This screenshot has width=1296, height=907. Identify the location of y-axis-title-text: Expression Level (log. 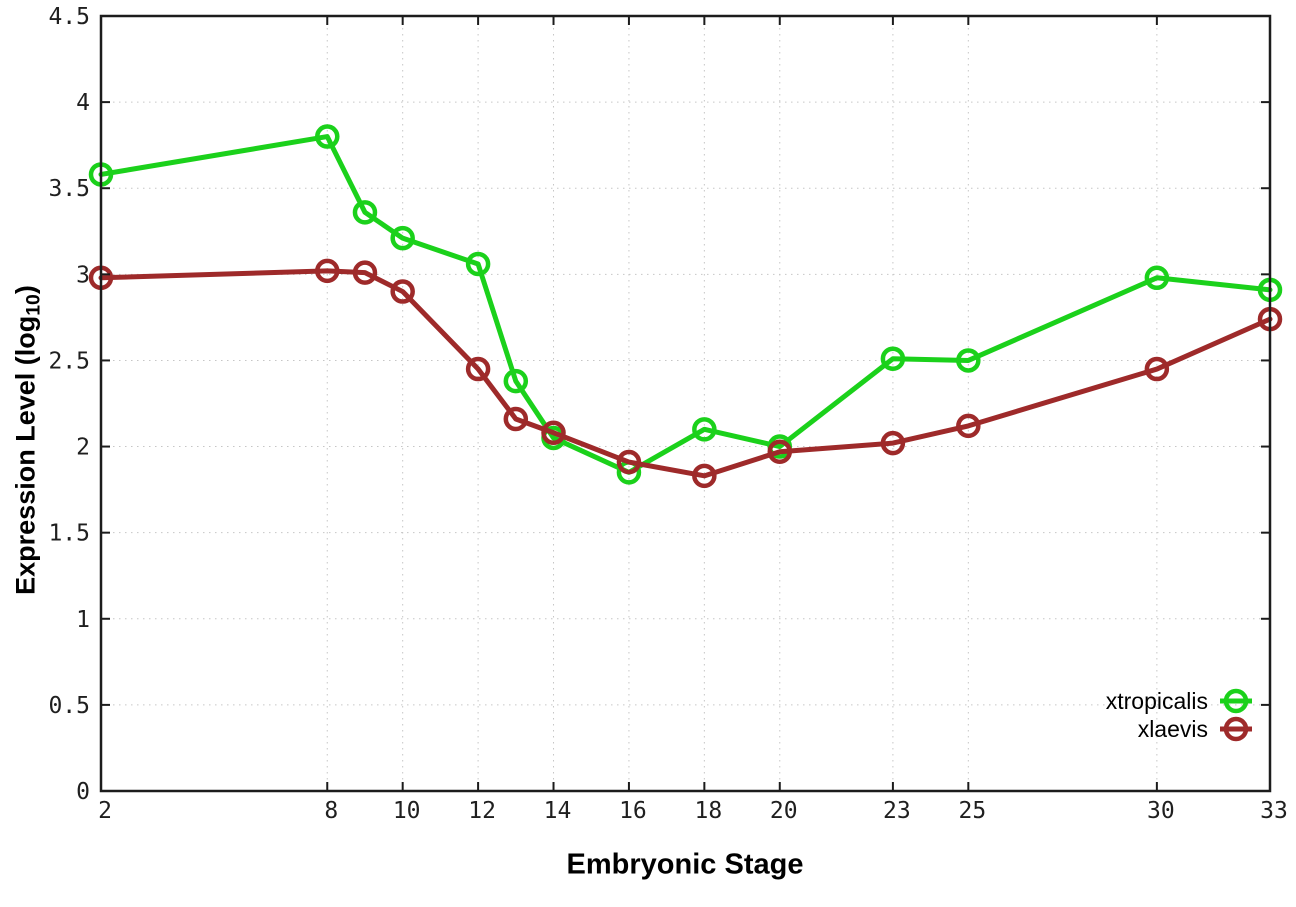
(25, 455).